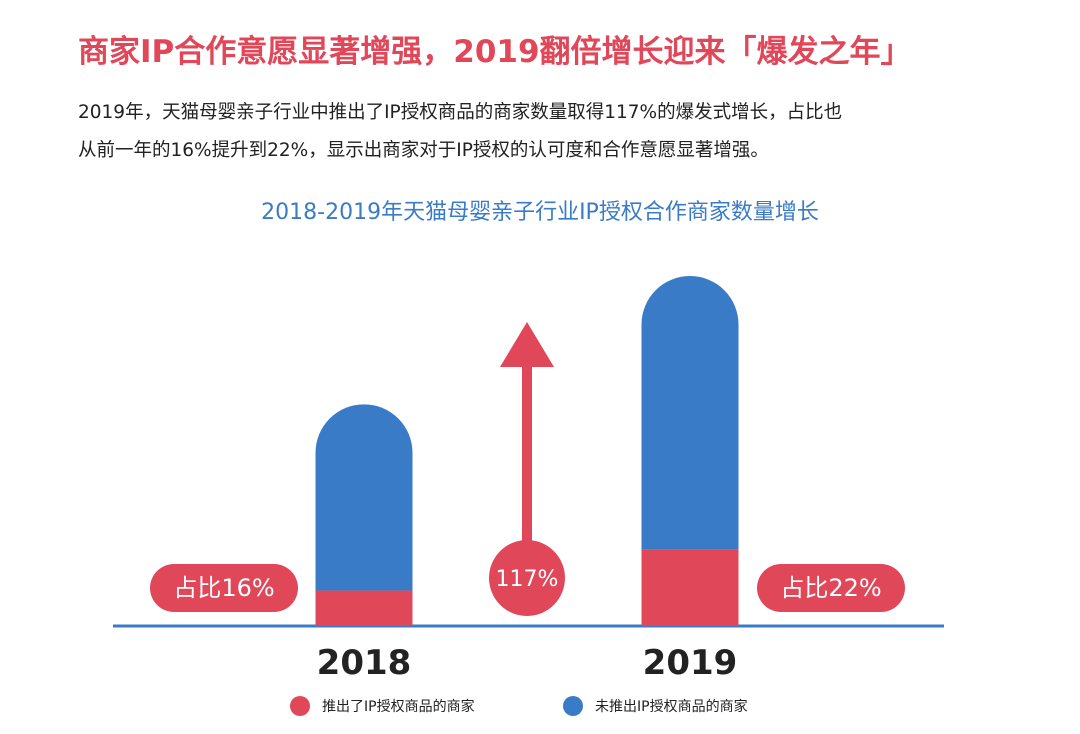 This screenshot has width=1080, height=734. What do you see at coordinates (690, 663) in the screenshot?
I see `x-tick-label-2019: 2019` at bounding box center [690, 663].